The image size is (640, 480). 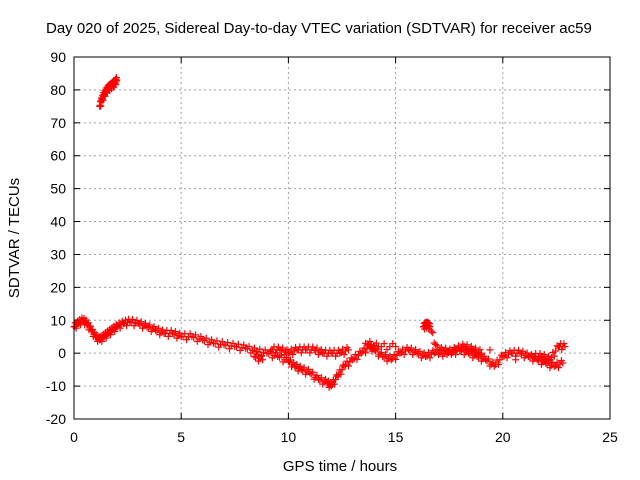 What do you see at coordinates (62, 353) in the screenshot?
I see `y-tick-label: 0` at bounding box center [62, 353].